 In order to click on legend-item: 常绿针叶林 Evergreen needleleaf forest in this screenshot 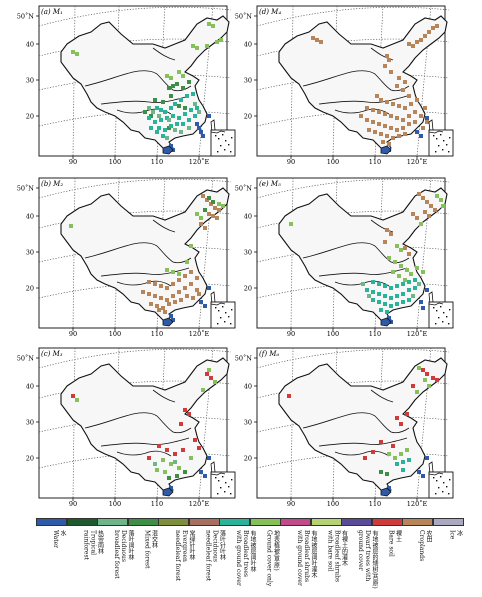, I will do `click(176, 557)`.